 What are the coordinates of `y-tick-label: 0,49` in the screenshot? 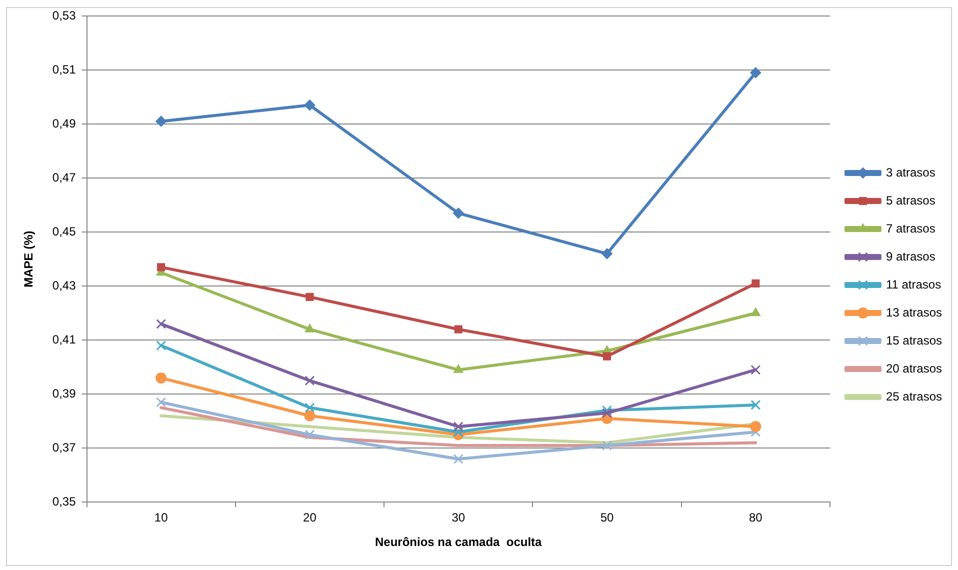 It's located at (64, 123).